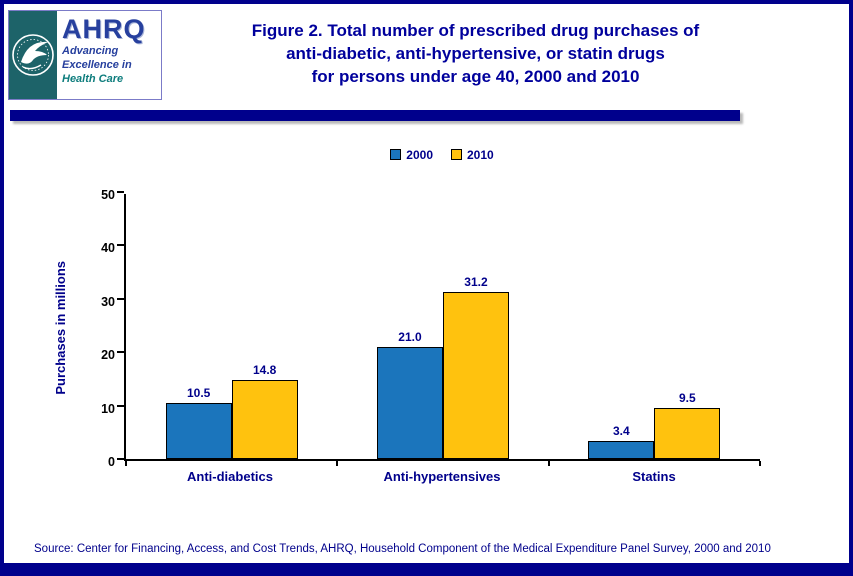 The image size is (853, 576). I want to click on bar-2000-anti-hypertensives, so click(409, 402).